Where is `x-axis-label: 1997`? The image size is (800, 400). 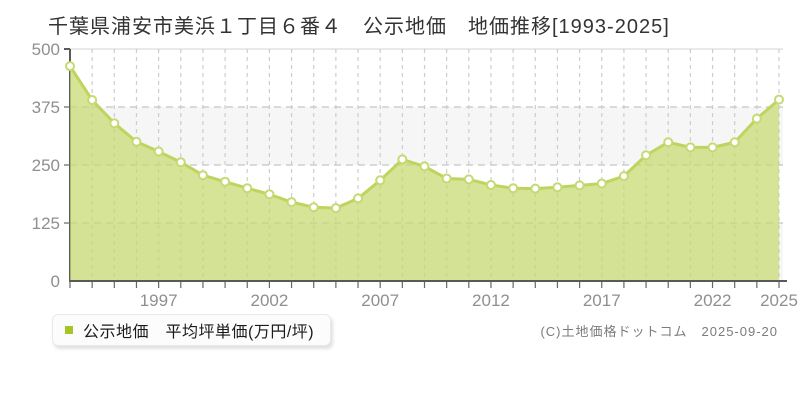
x-axis-label: 1997 is located at coordinates (159, 300).